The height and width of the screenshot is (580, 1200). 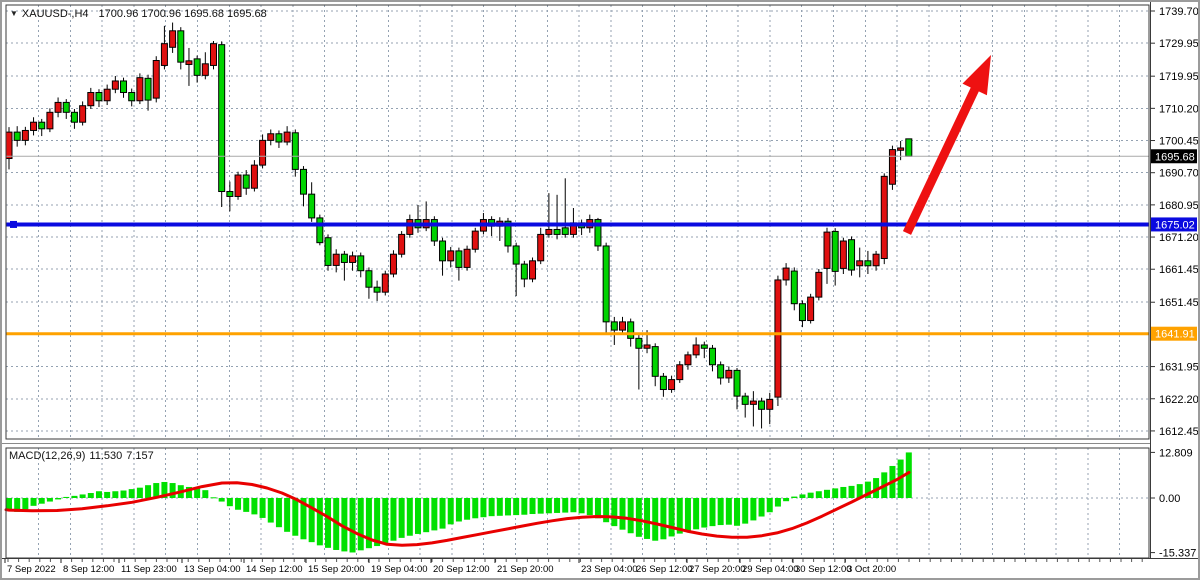 What do you see at coordinates (13, 224) in the screenshot?
I see `line-drag-handle` at bounding box center [13, 224].